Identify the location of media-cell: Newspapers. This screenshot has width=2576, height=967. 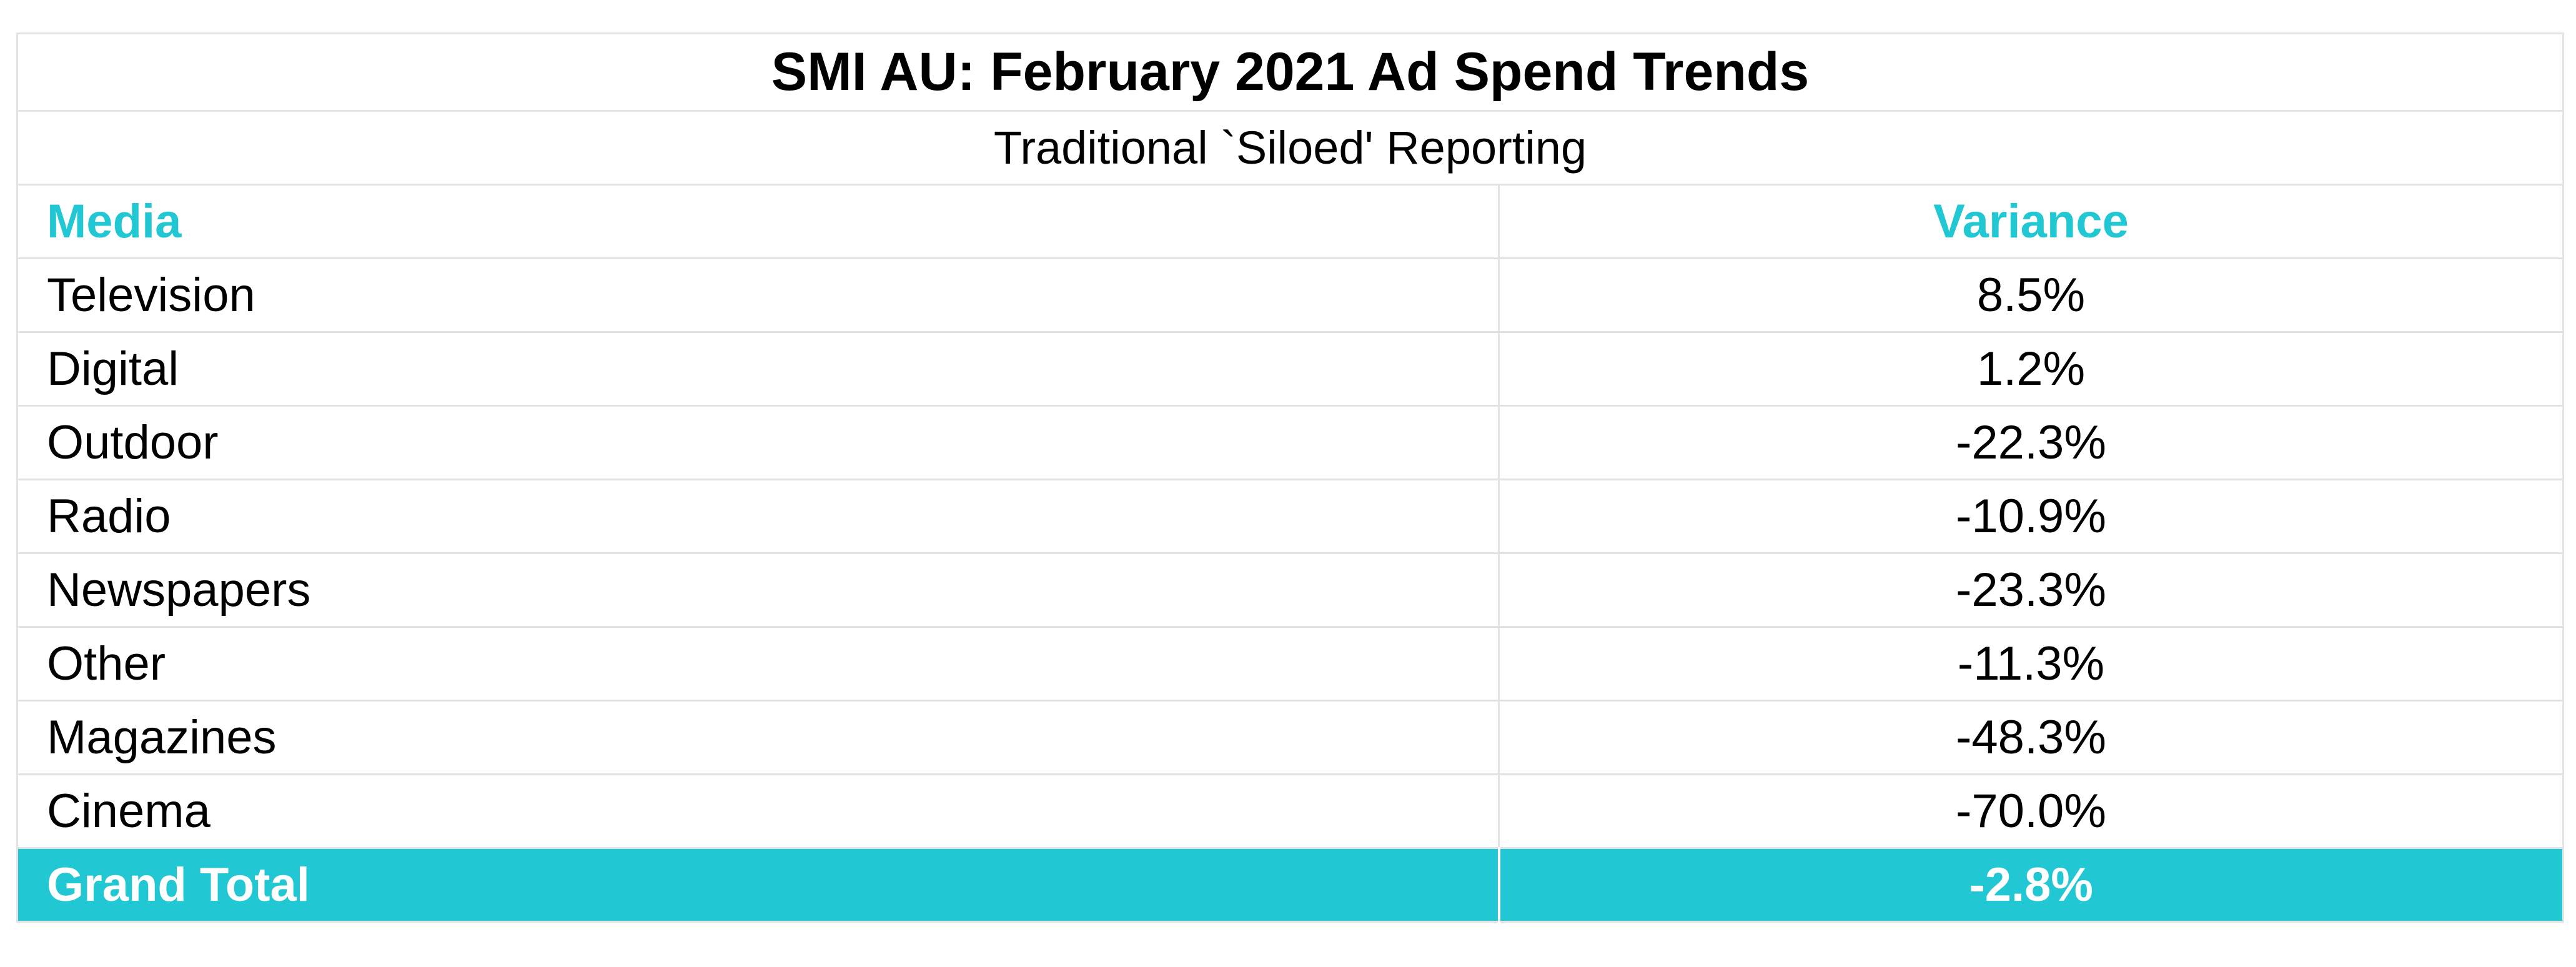
(758, 590).